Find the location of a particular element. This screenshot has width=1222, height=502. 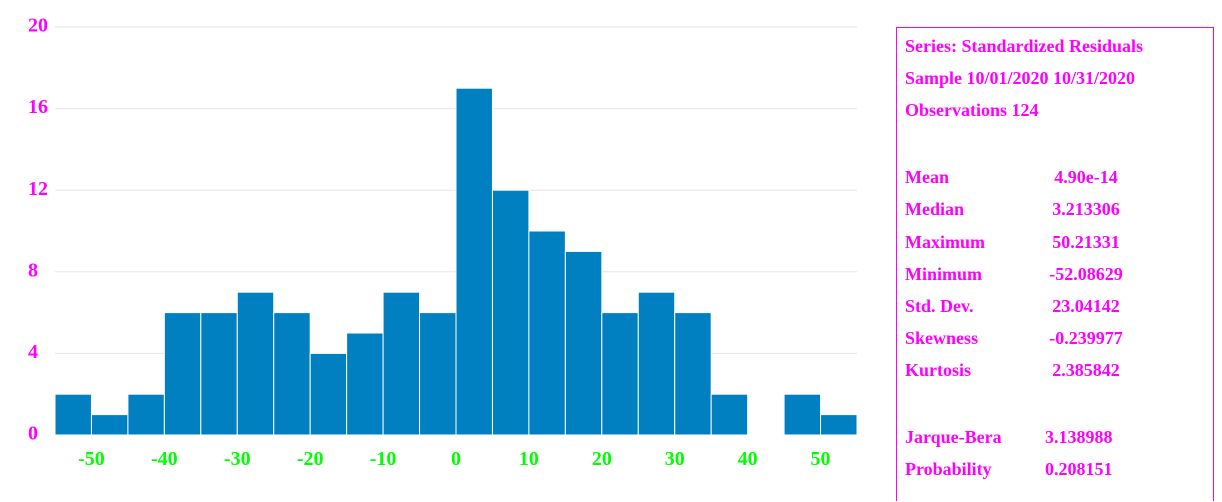

stat-value: 4.90e-14 is located at coordinates (1086, 177).